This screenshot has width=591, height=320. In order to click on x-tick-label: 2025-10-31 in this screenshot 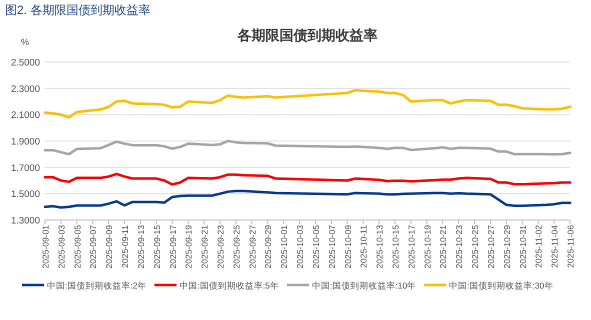, I will do `click(523, 246)`.